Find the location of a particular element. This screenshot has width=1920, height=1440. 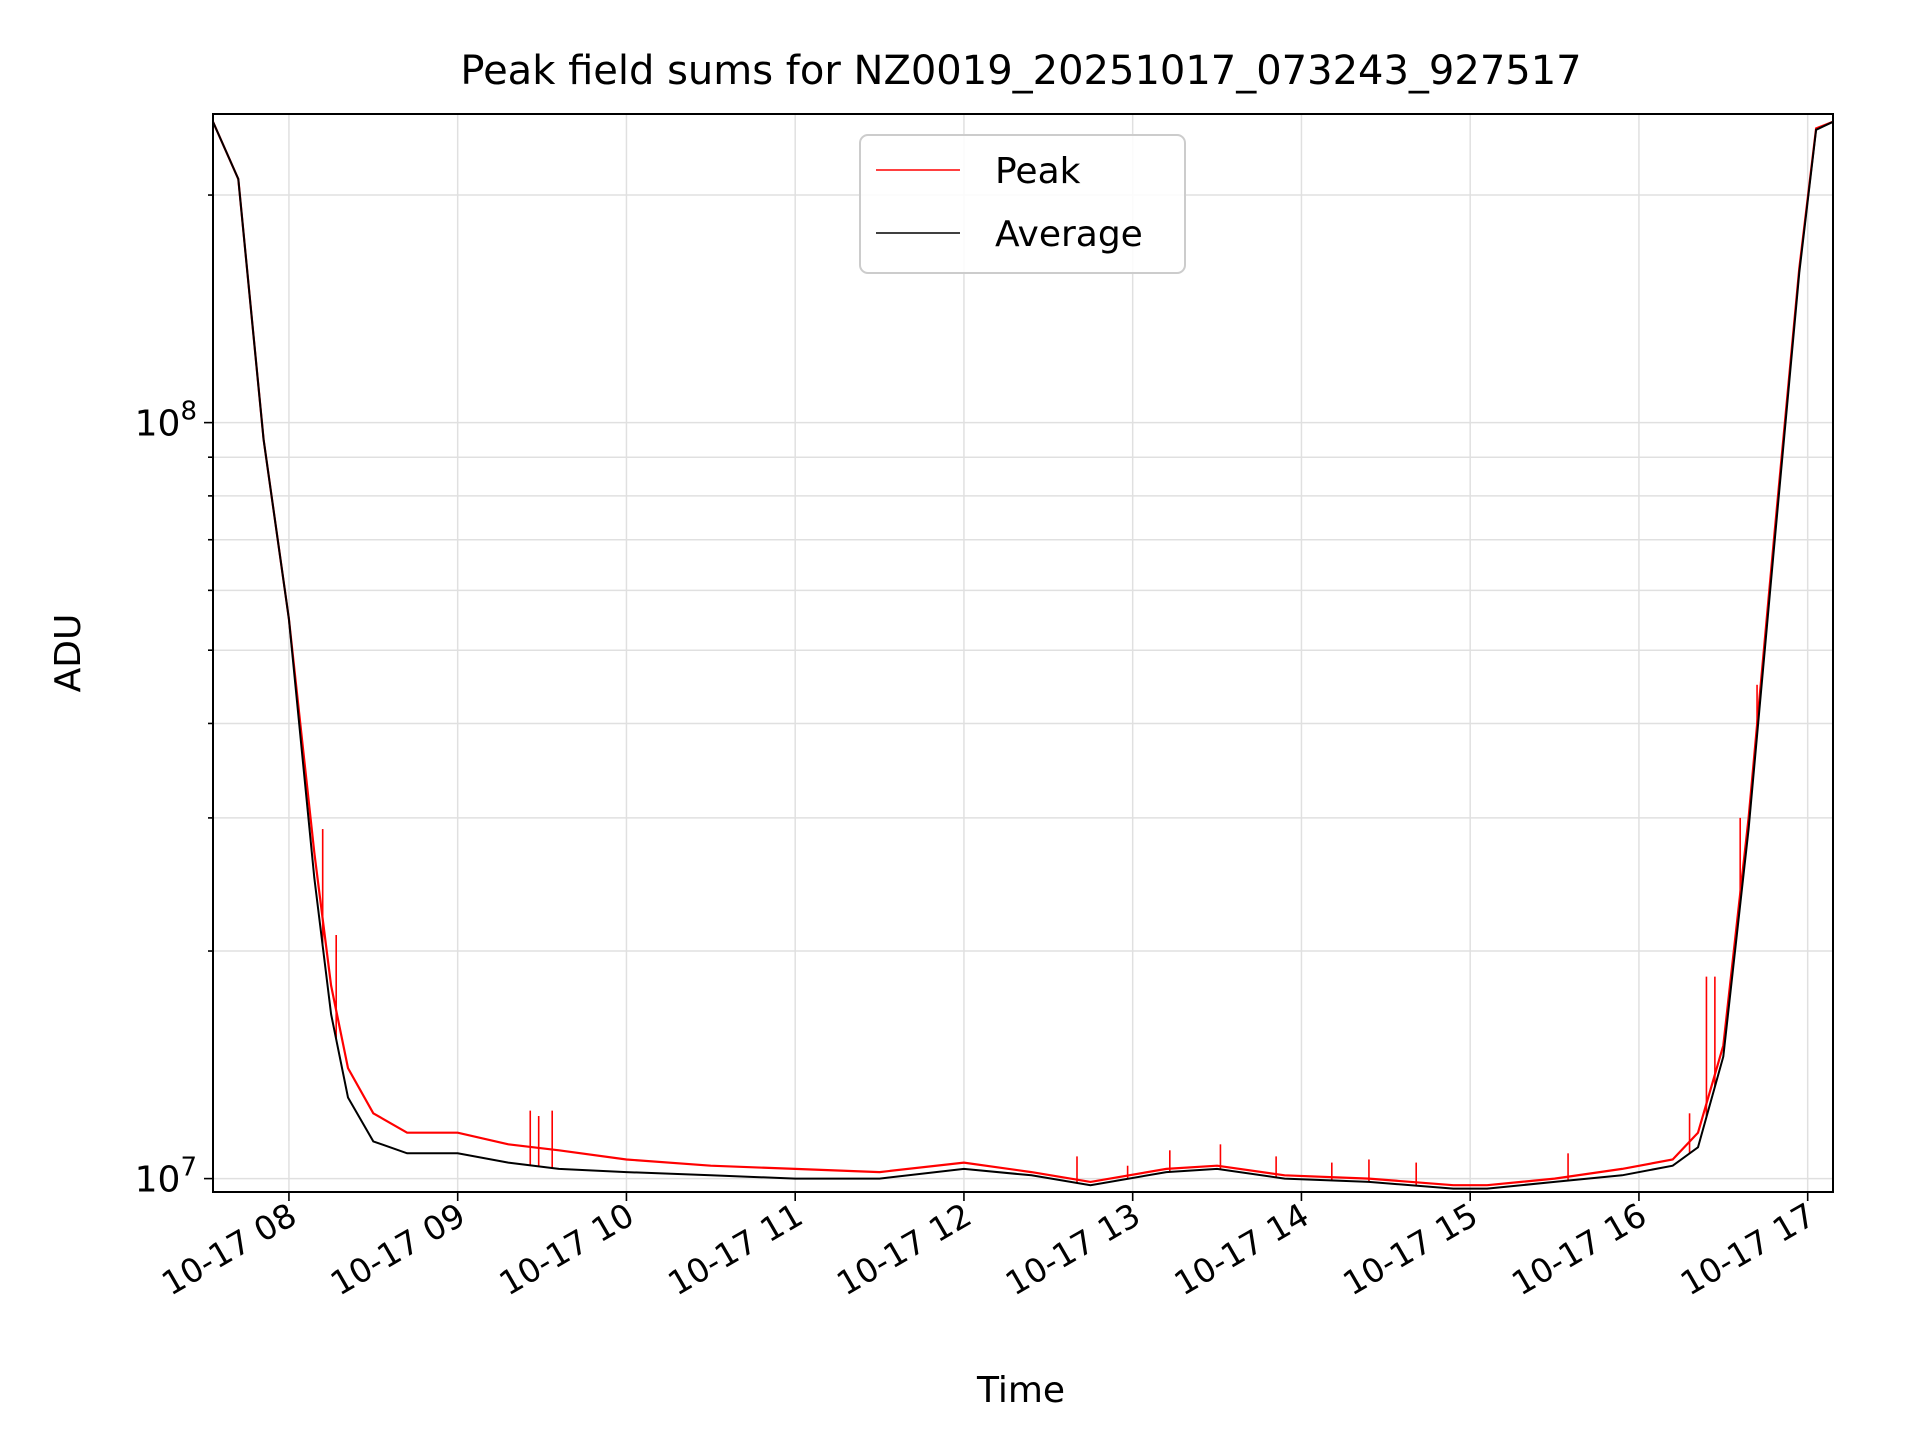

legend-peak-label: Peak is located at coordinates (1038, 171).